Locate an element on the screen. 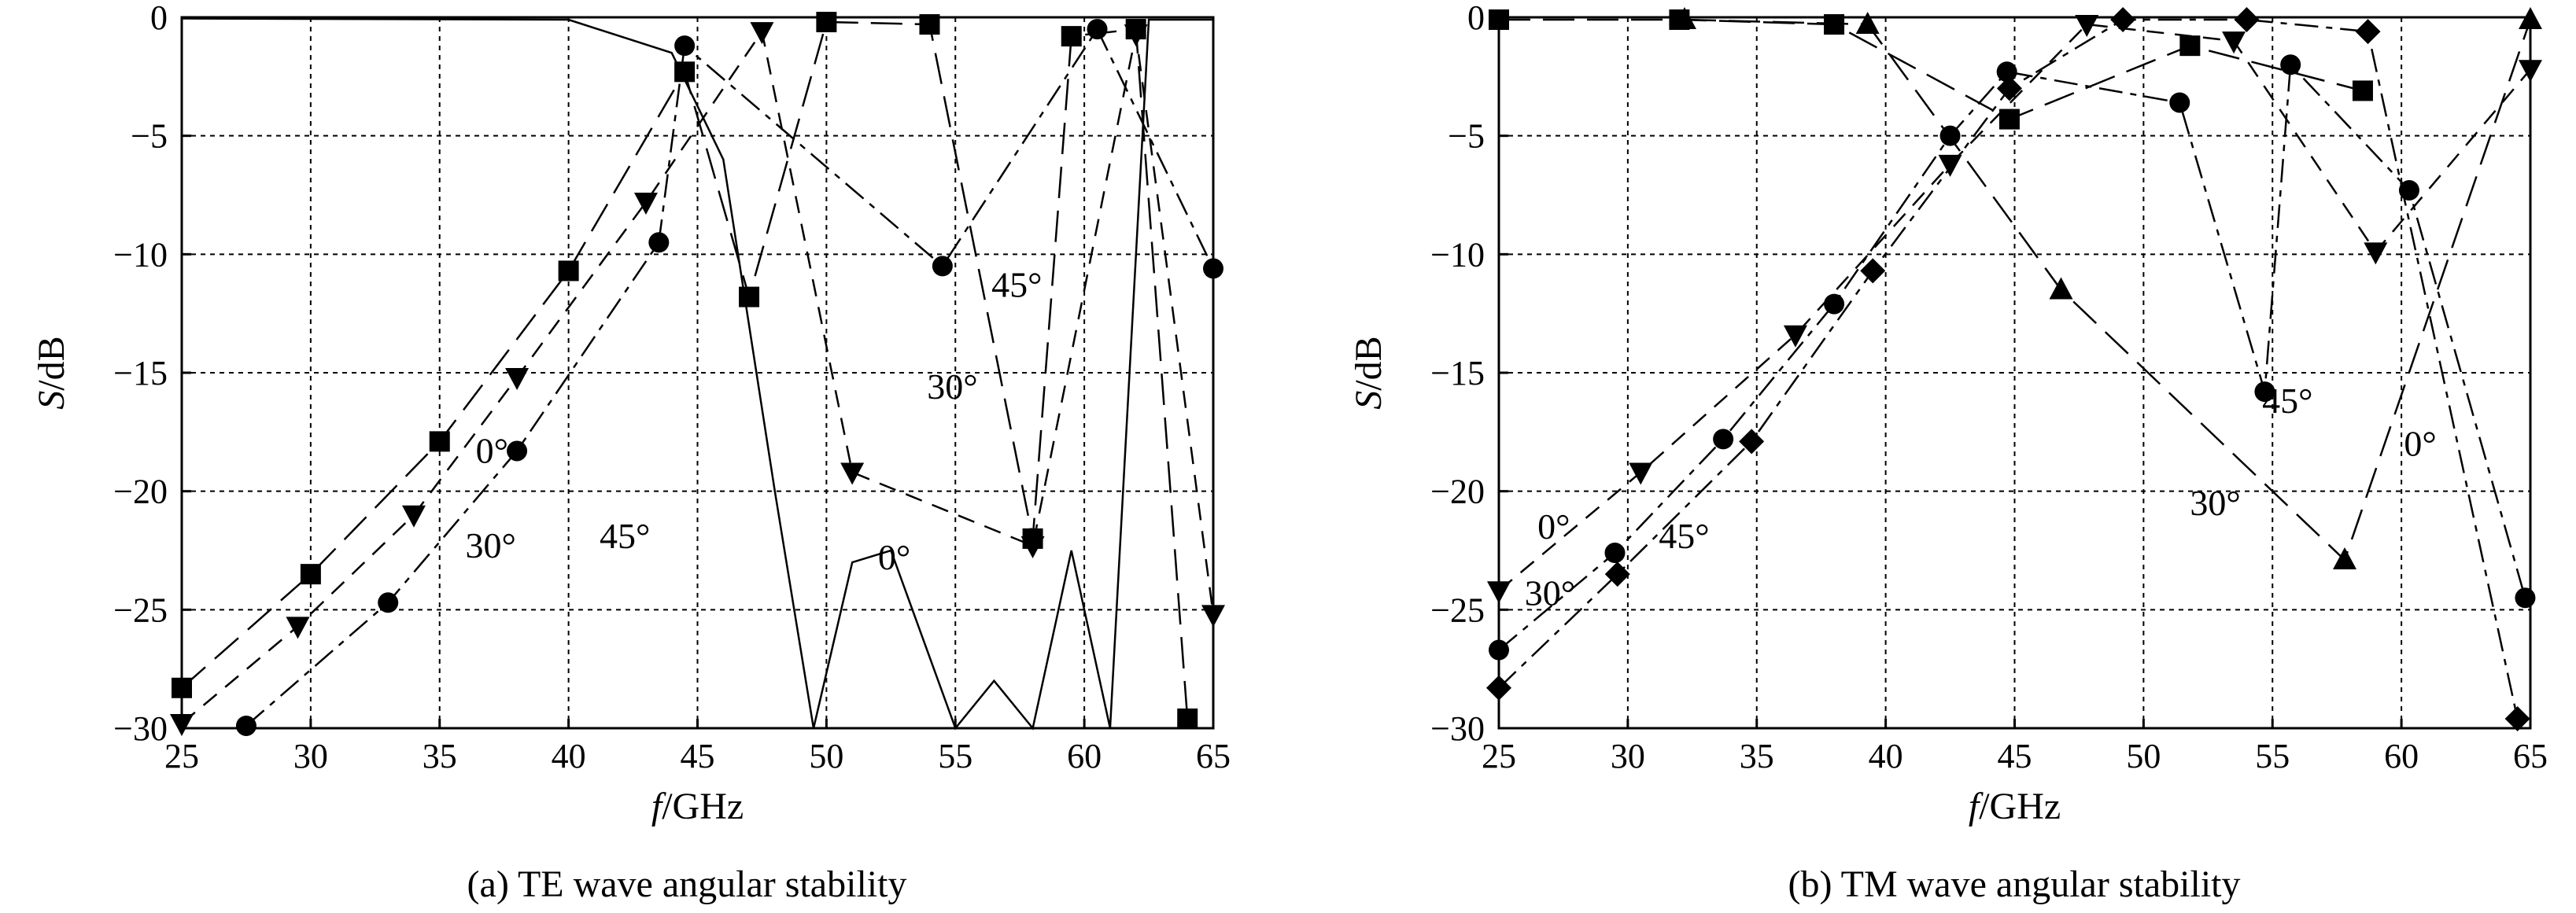 This screenshot has width=2576, height=913. x-axis-label-unit: /GHz is located at coordinates (2020, 806).